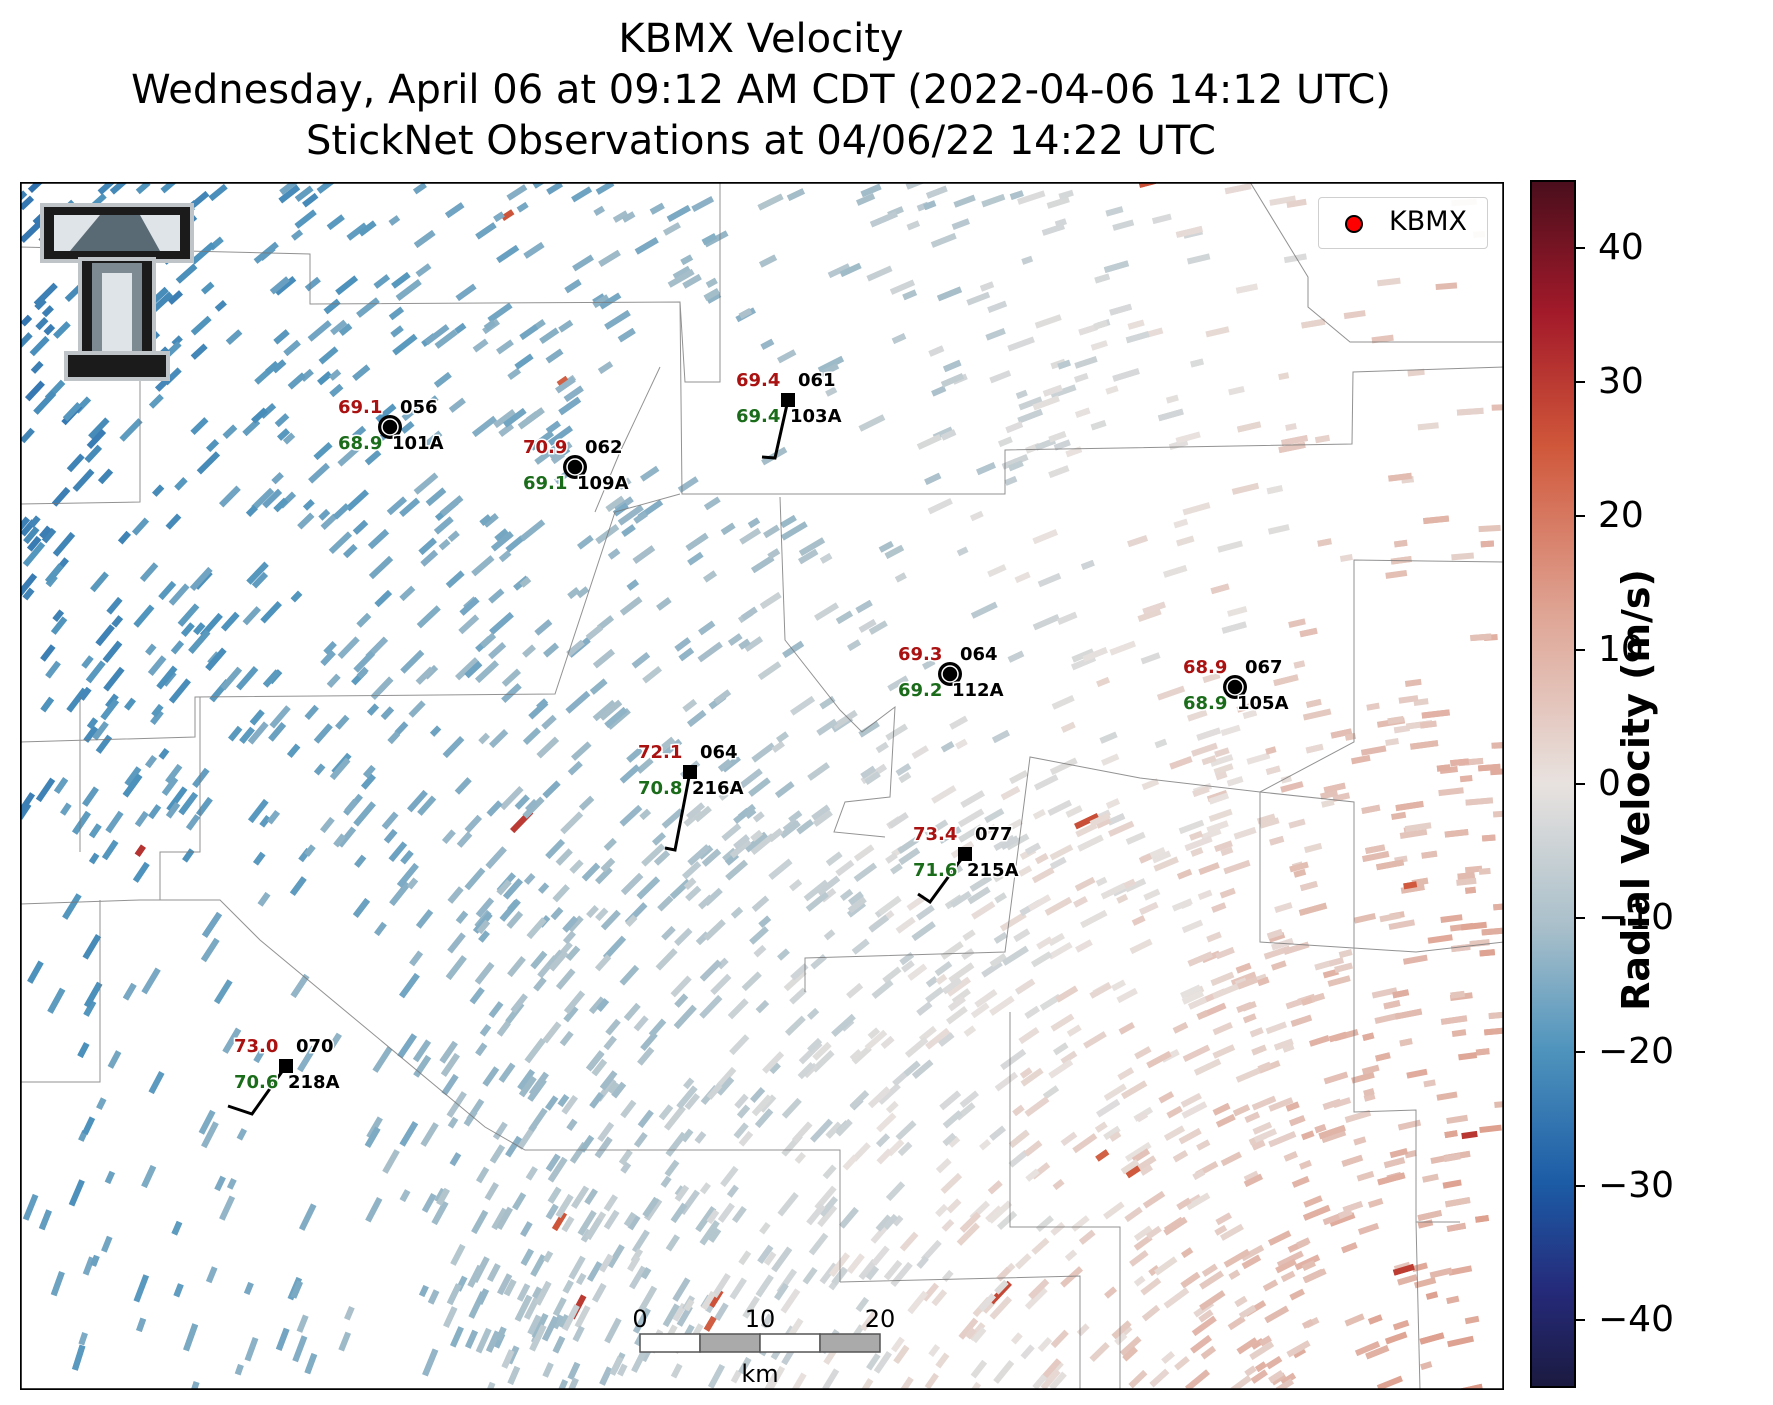  What do you see at coordinates (1621, 247) in the screenshot?
I see `colorbar-tick-label: 40` at bounding box center [1621, 247].